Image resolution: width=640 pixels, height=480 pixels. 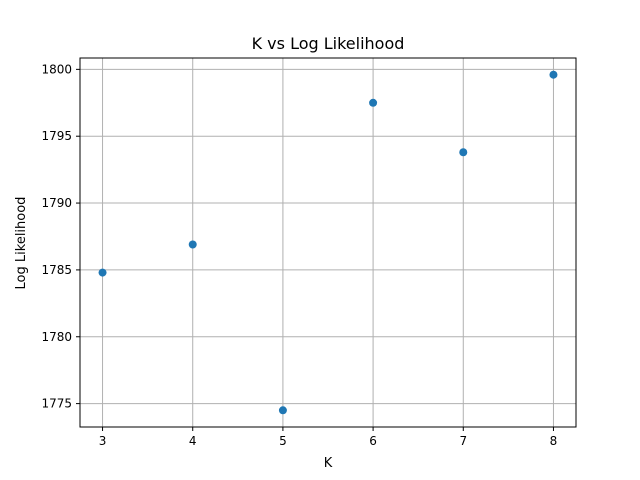 What do you see at coordinates (328, 43) in the screenshot?
I see `chart-title: K vs Log Likelihood` at bounding box center [328, 43].